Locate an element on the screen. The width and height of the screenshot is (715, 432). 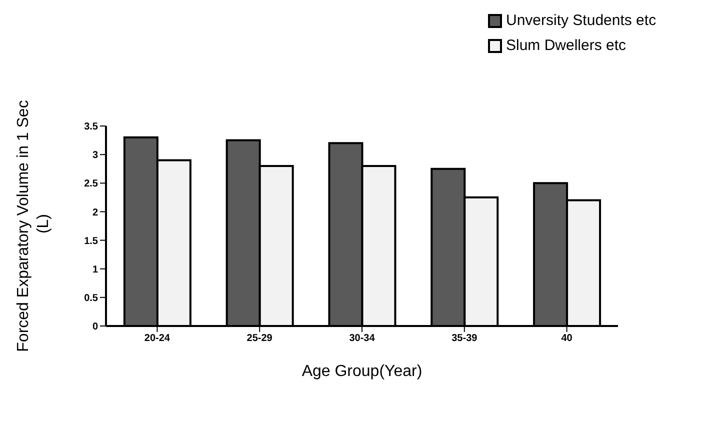
y-tick-label: 0.5 is located at coordinates (91, 298).